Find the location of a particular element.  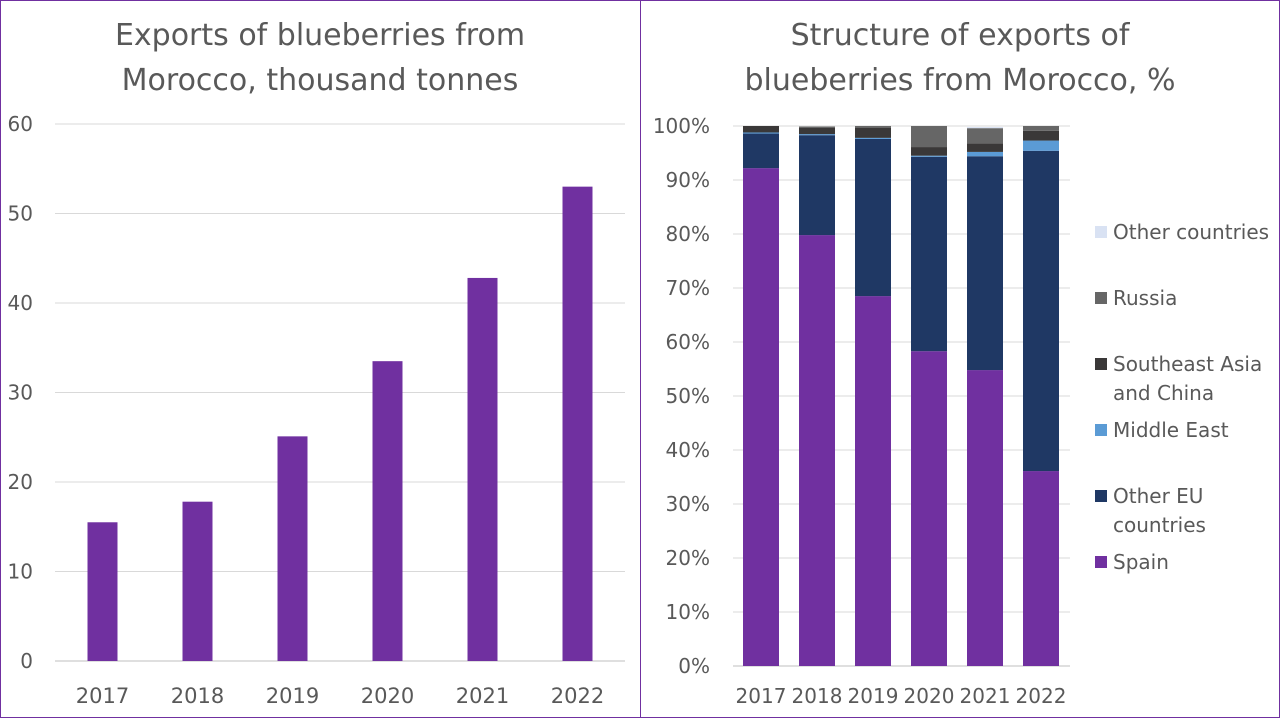

bar-2020 is located at coordinates (387, 511).